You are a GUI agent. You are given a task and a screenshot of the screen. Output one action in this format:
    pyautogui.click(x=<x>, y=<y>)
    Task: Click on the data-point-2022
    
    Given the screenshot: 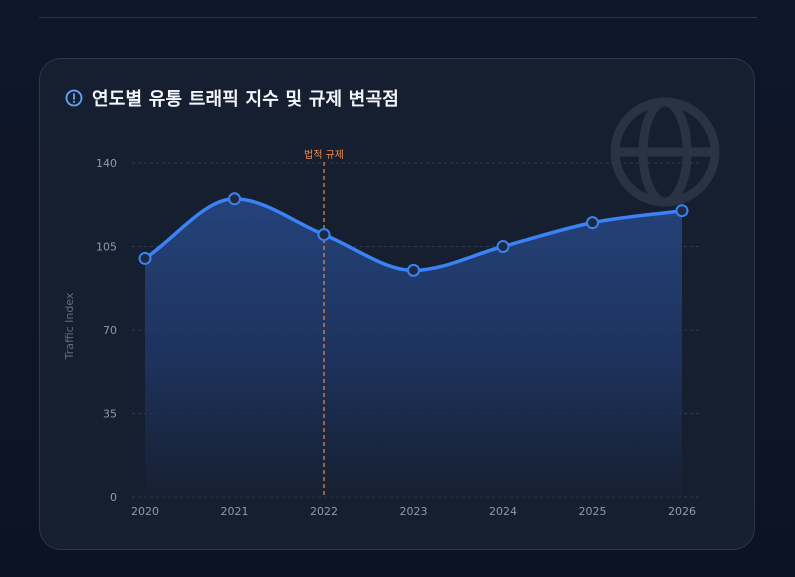 What is the action you would take?
    pyautogui.click(x=324, y=235)
    